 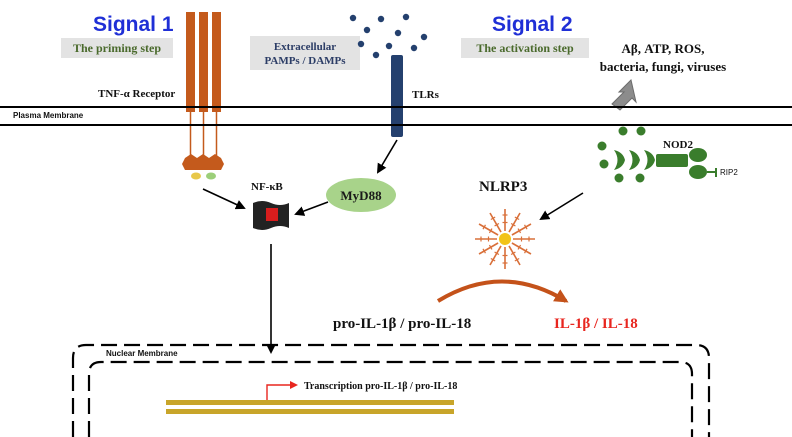 I want to click on myd88-node, so click(x=361, y=195).